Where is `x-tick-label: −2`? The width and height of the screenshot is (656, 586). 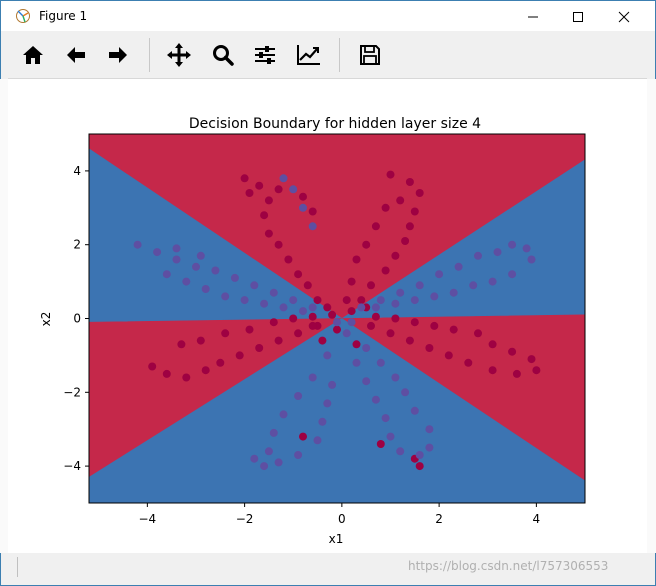 x-tick-label: −2 is located at coordinates (245, 519).